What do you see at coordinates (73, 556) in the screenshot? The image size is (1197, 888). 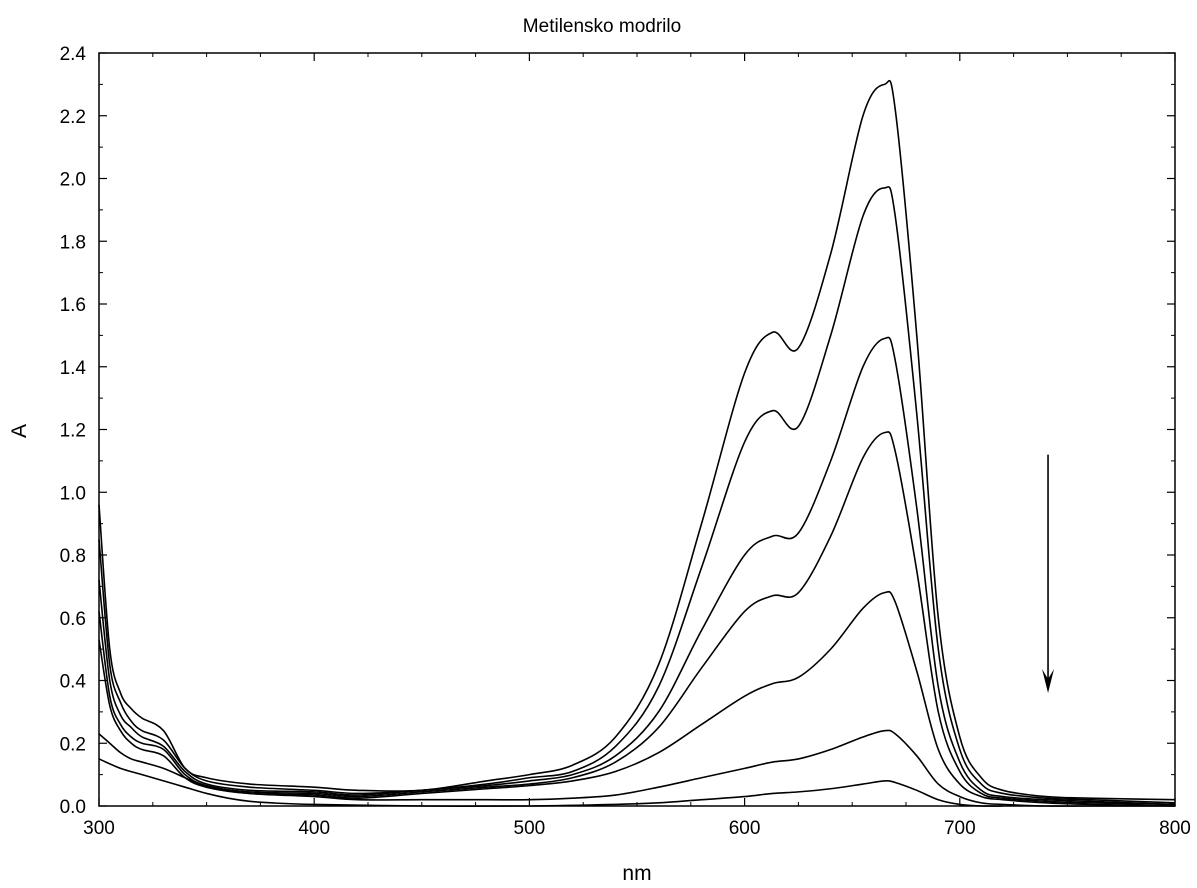 I see `y-tick-label: 0.8` at bounding box center [73, 556].